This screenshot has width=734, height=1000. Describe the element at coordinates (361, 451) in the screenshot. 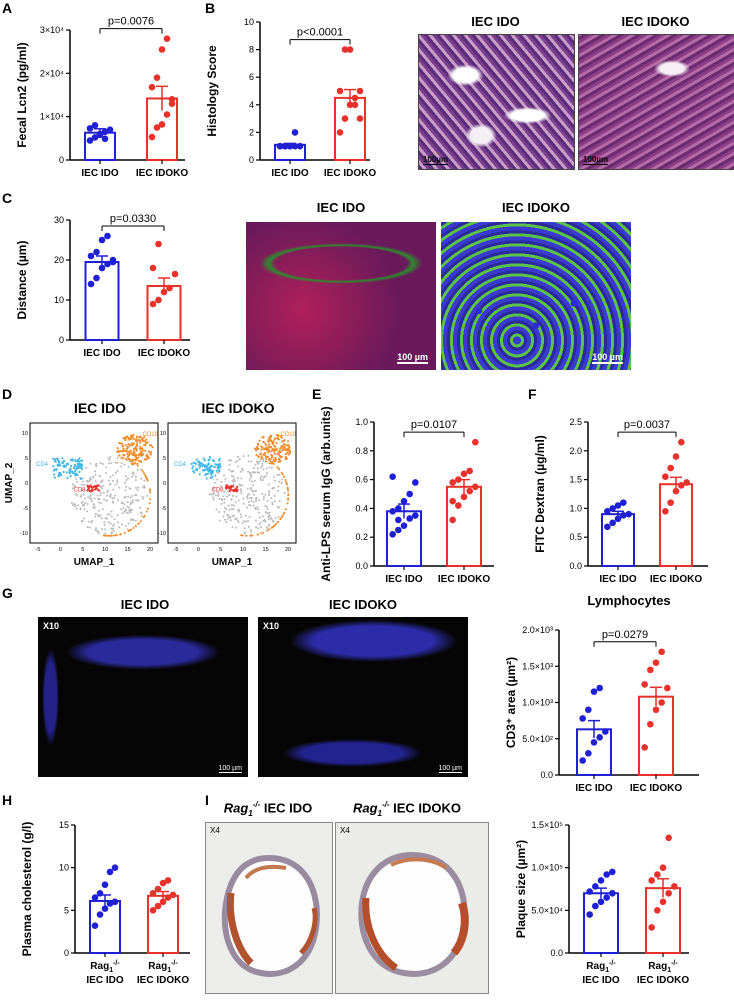

I see `y-tick-label: 0.8` at that location.